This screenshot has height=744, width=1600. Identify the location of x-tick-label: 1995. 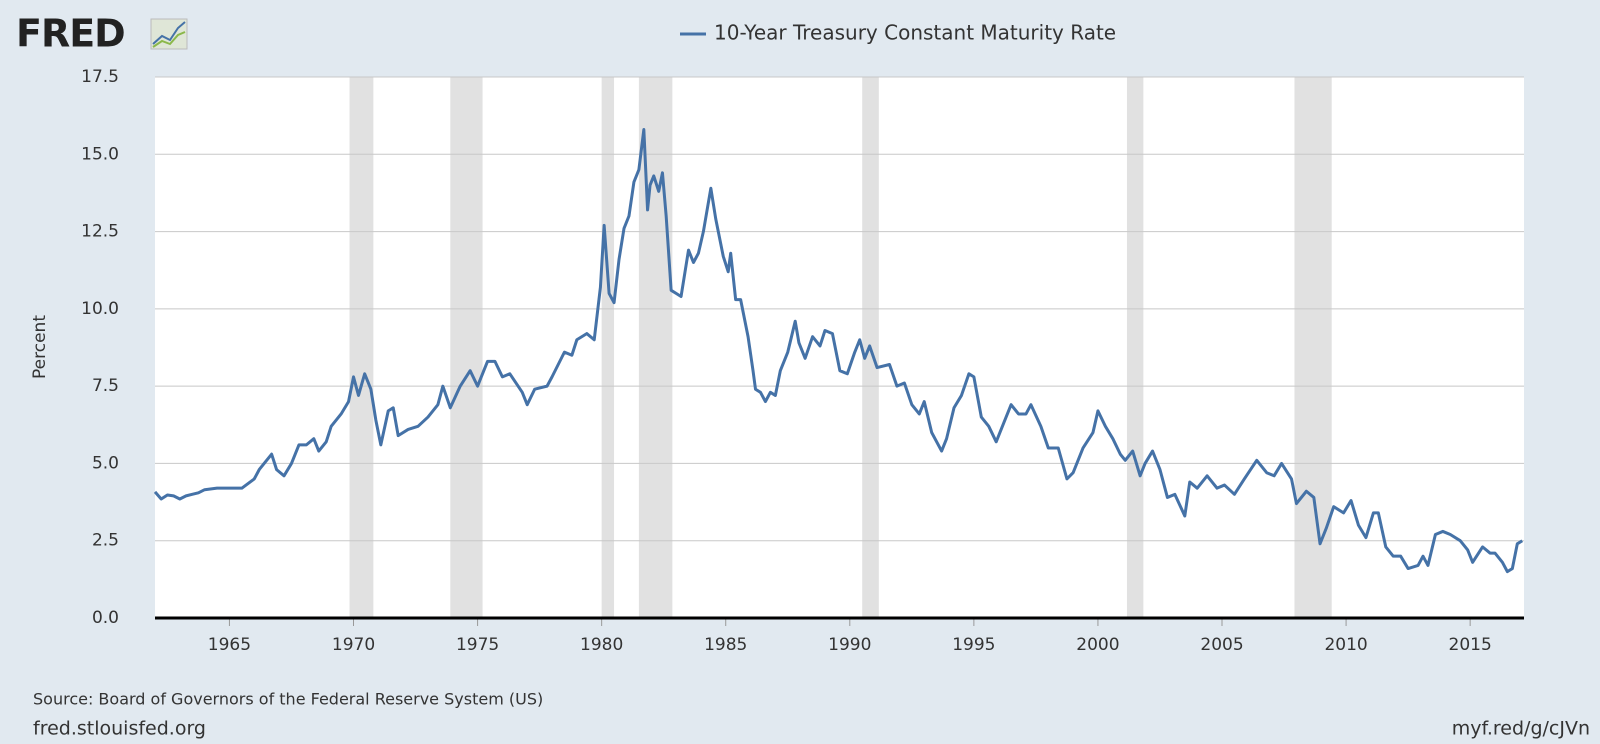
(973, 645).